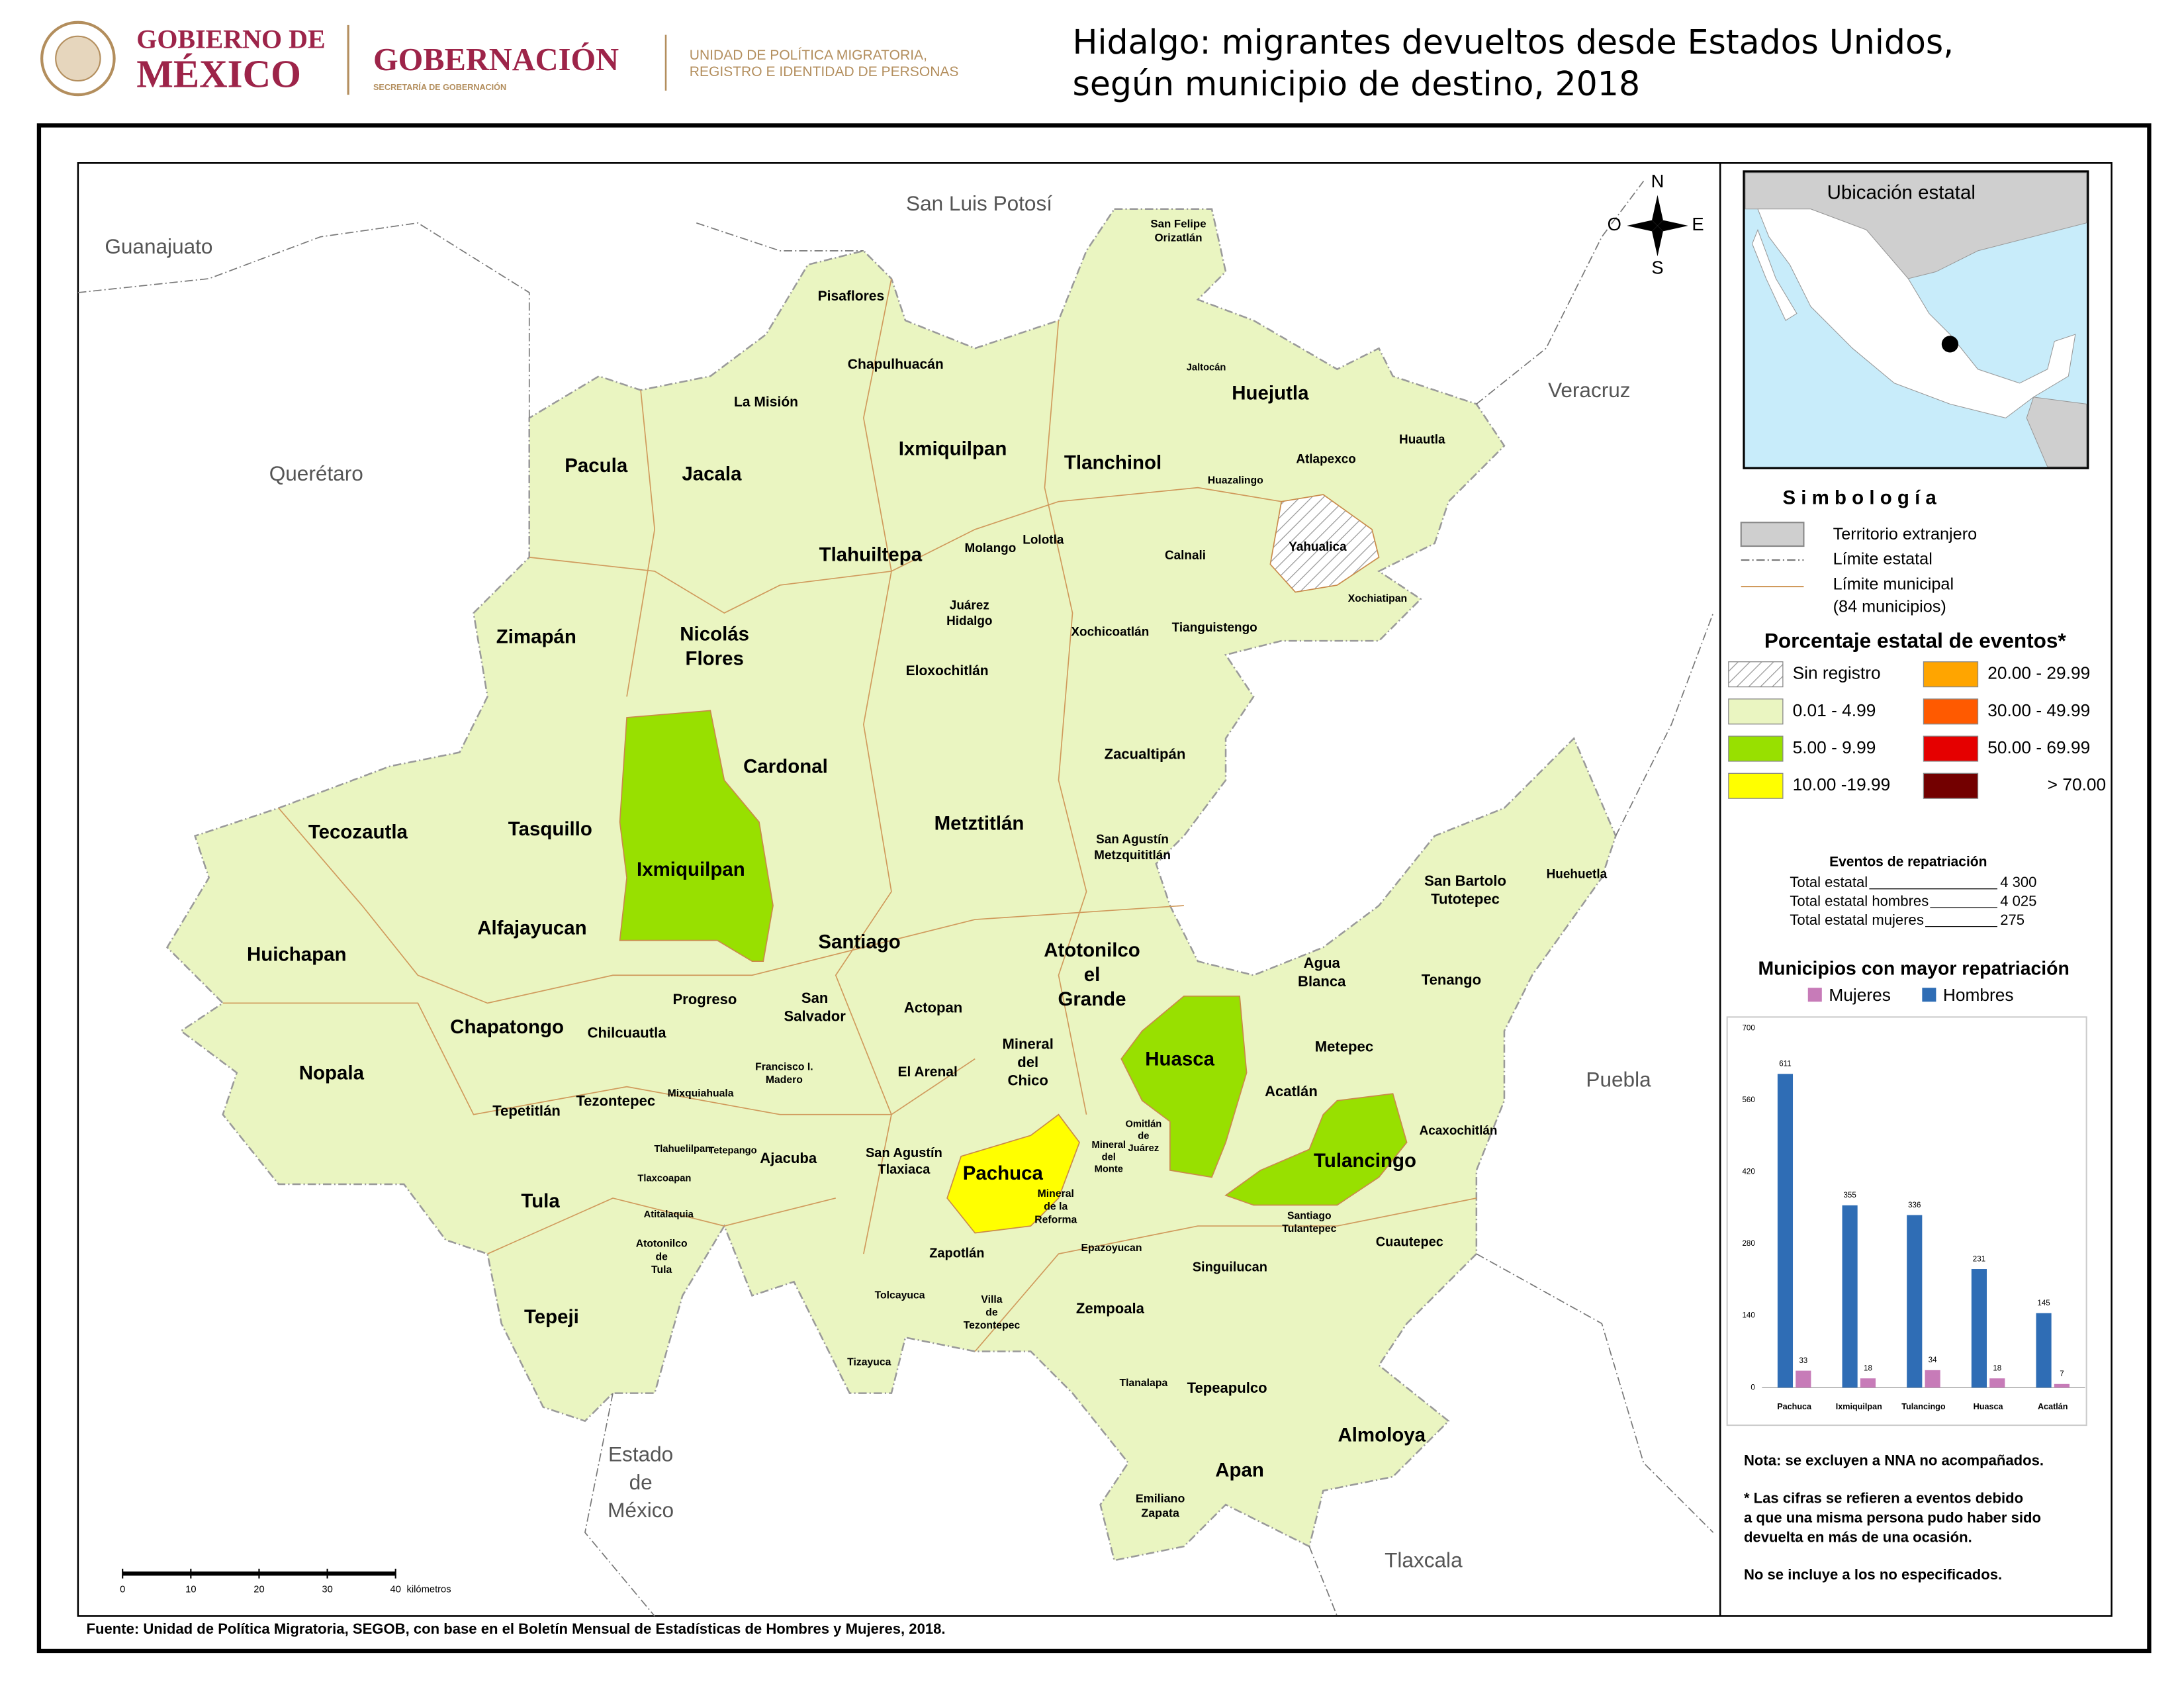 The width and height of the screenshot is (2184, 1688). I want to click on municipality-label: Pachuca, so click(1004, 1173).